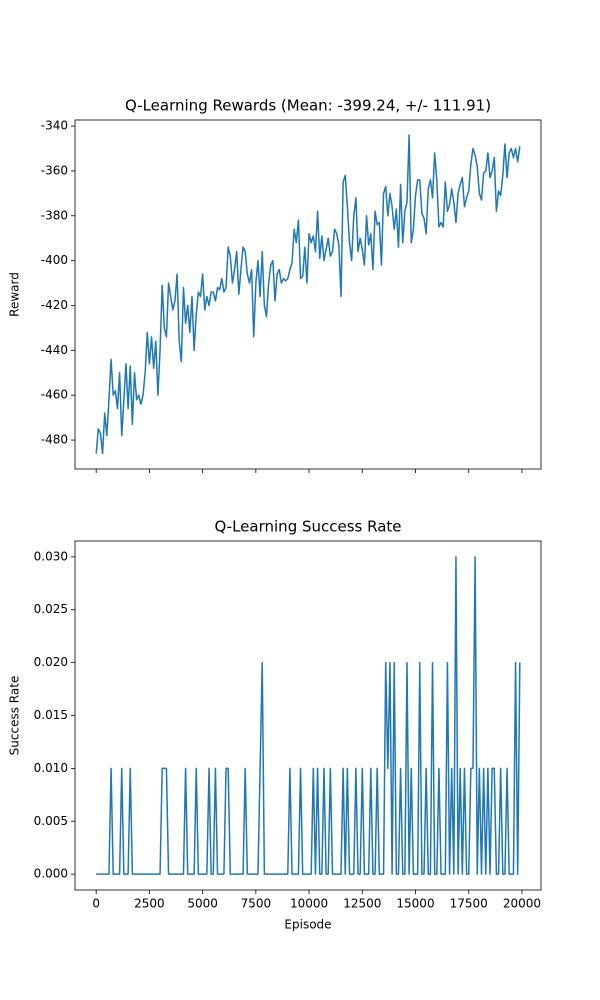  Describe the element at coordinates (307, 527) in the screenshot. I see `chart-title: Q-Learning Success Rate` at that location.